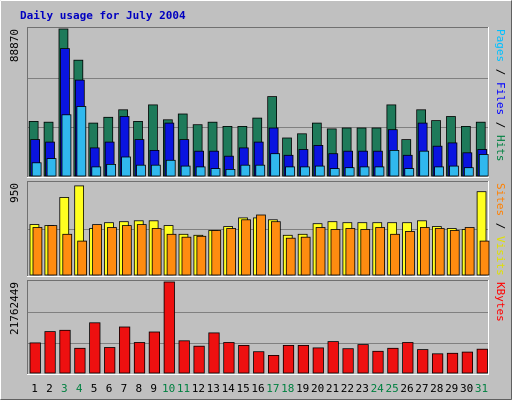  What do you see at coordinates (378, 388) in the screenshot?
I see `x-label-day-24: 24` at bounding box center [378, 388].